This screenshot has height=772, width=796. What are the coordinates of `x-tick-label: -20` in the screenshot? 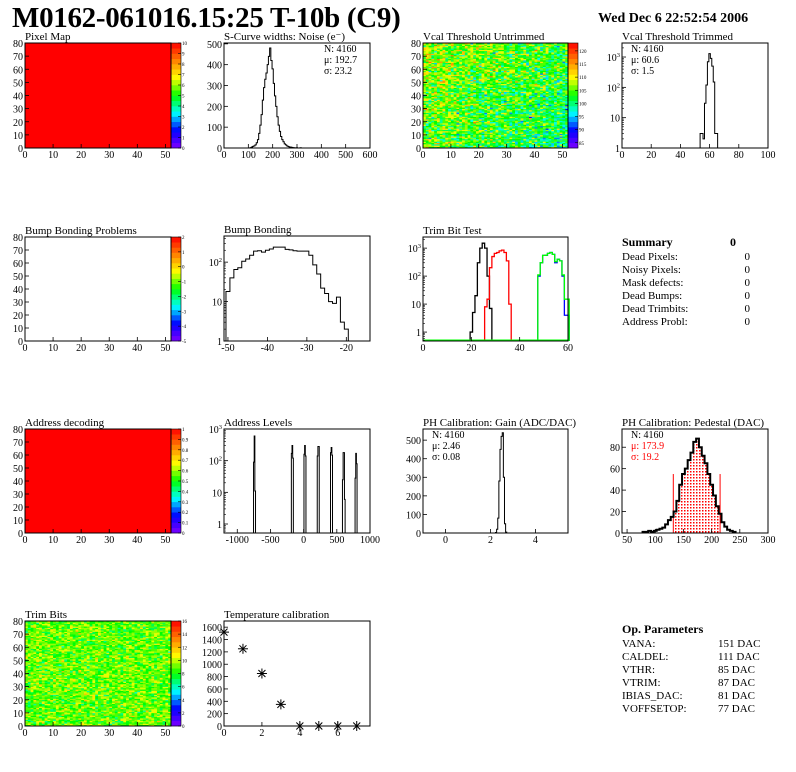 It's located at (346, 348).